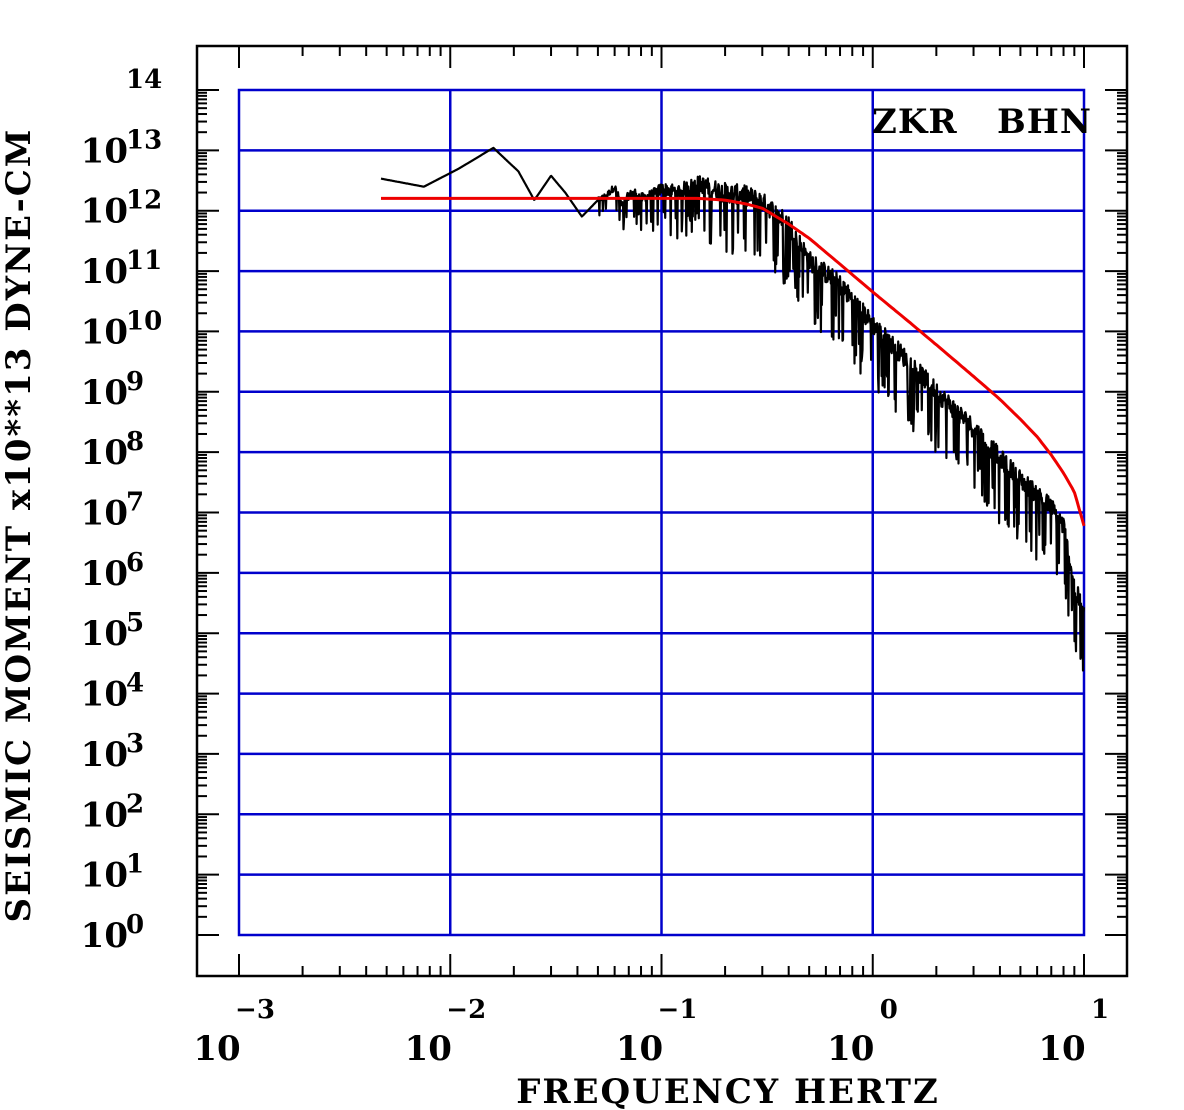 This screenshot has width=1184, height=1110. What do you see at coordinates (135, 382) in the screenshot?
I see `y-tick-label-exponent: 9` at bounding box center [135, 382].